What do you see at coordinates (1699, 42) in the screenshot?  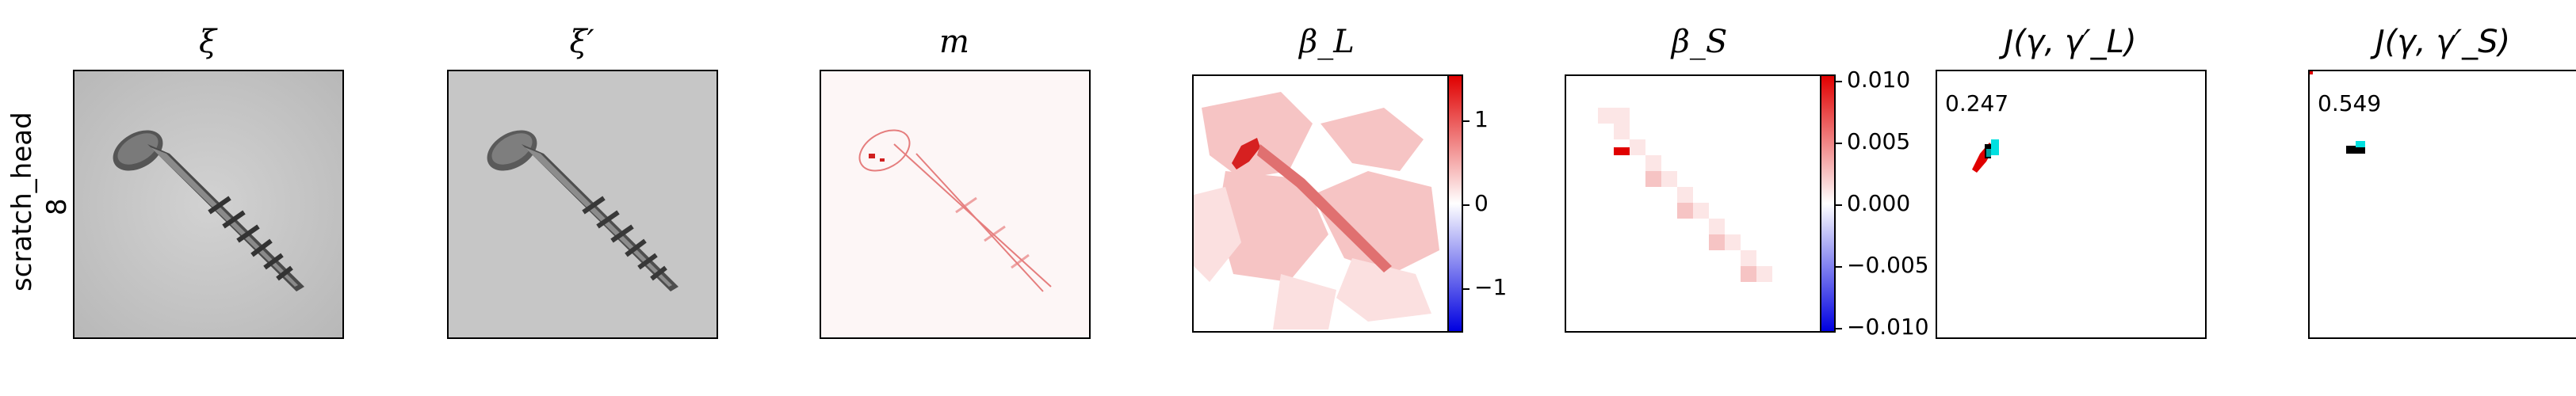 I see `panel-title-beta-s: β_S` at bounding box center [1699, 42].